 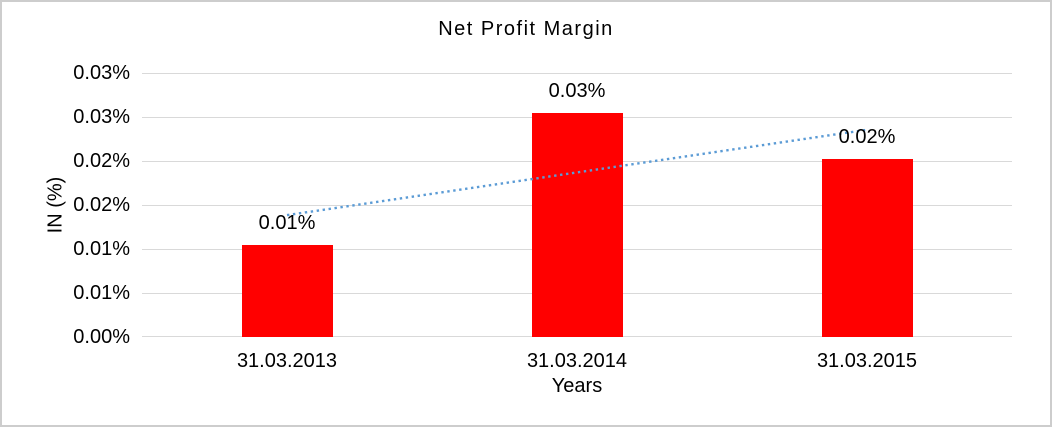 I want to click on y-tick-label: 0.00%, so click(x=101, y=337).